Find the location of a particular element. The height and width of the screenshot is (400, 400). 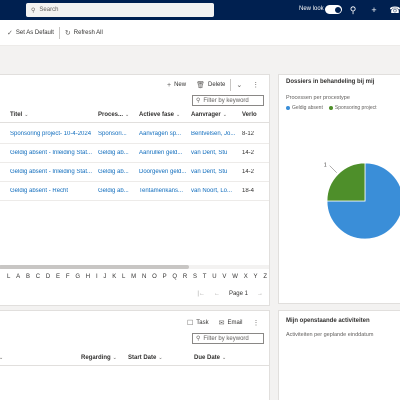

activities-toolbar: ☐ Task ✉ Email ⋮ is located at coordinates (223, 323).